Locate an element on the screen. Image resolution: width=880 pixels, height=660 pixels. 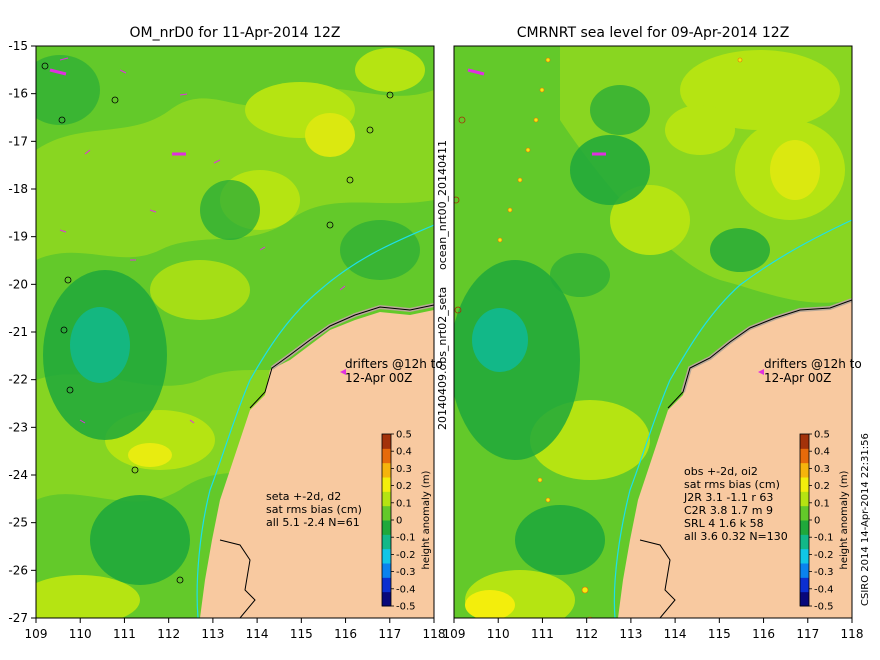
colorbar-tick-label: 0.1 is located at coordinates (404, 503).